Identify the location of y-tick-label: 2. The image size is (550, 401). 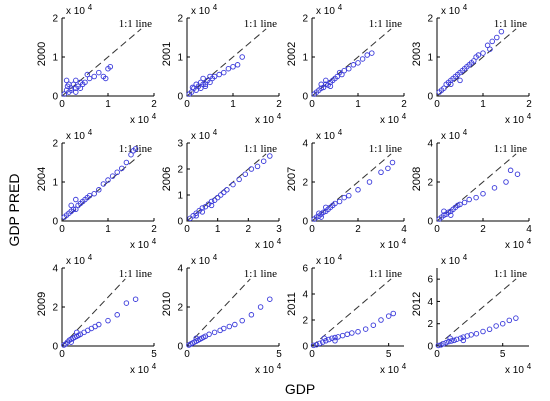
(305, 19).